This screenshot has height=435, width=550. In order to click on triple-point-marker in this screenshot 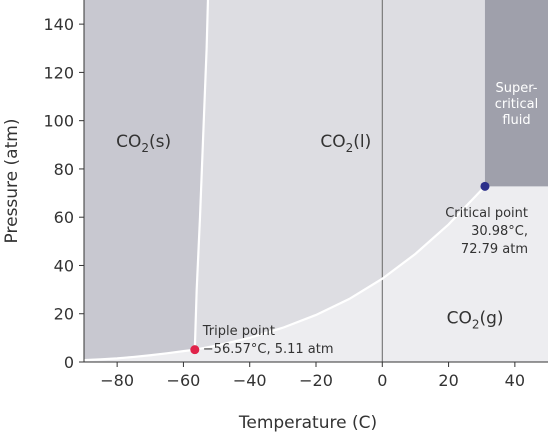, I will do `click(195, 350)`.